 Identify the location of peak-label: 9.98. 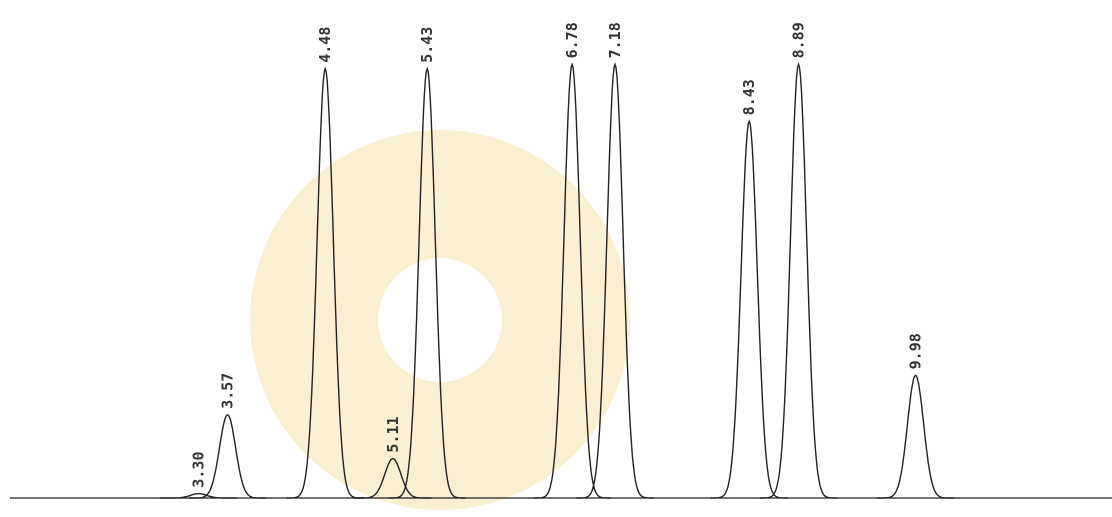
(916, 351).